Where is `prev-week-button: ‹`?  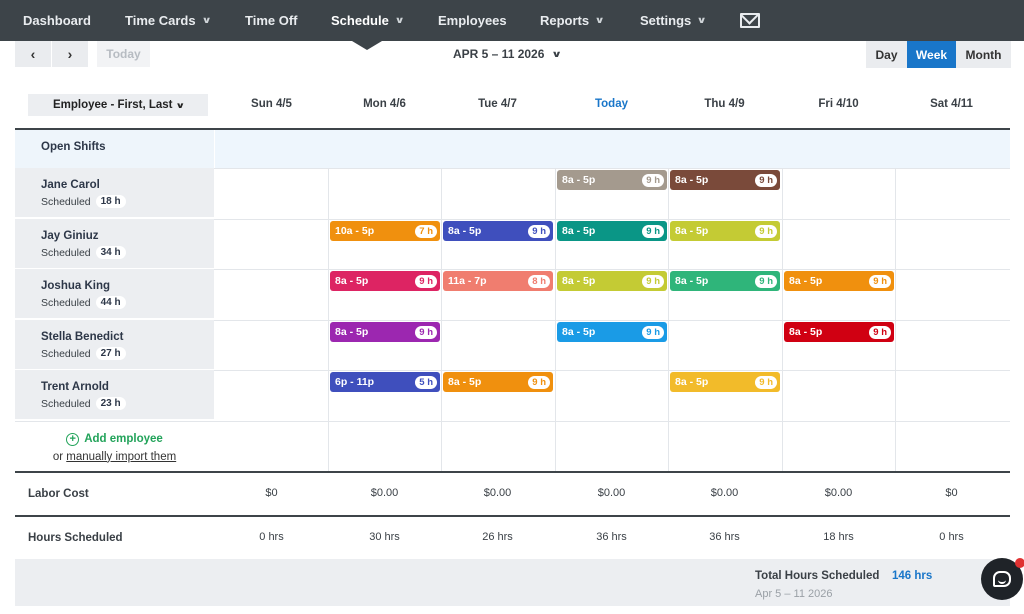
prev-week-button: ‹ is located at coordinates (33, 54).